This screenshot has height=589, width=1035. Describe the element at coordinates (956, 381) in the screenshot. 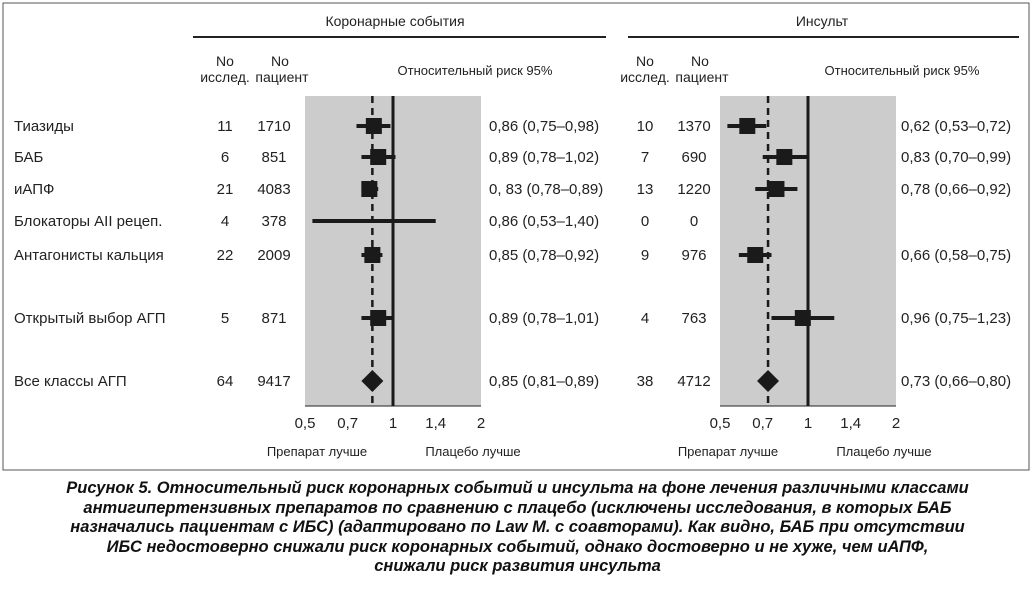

I see `stroke-rr-value: 0,73 (0,66–0,80)` at that location.